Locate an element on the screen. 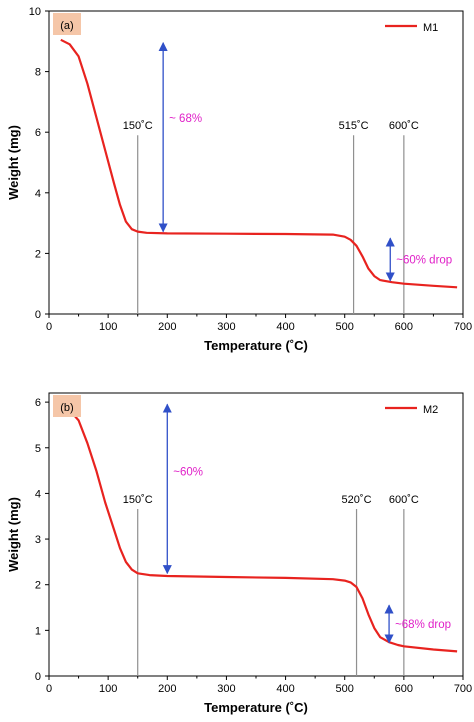 This screenshot has width=474, height=722. panel-label: (a) is located at coordinates (66, 26).